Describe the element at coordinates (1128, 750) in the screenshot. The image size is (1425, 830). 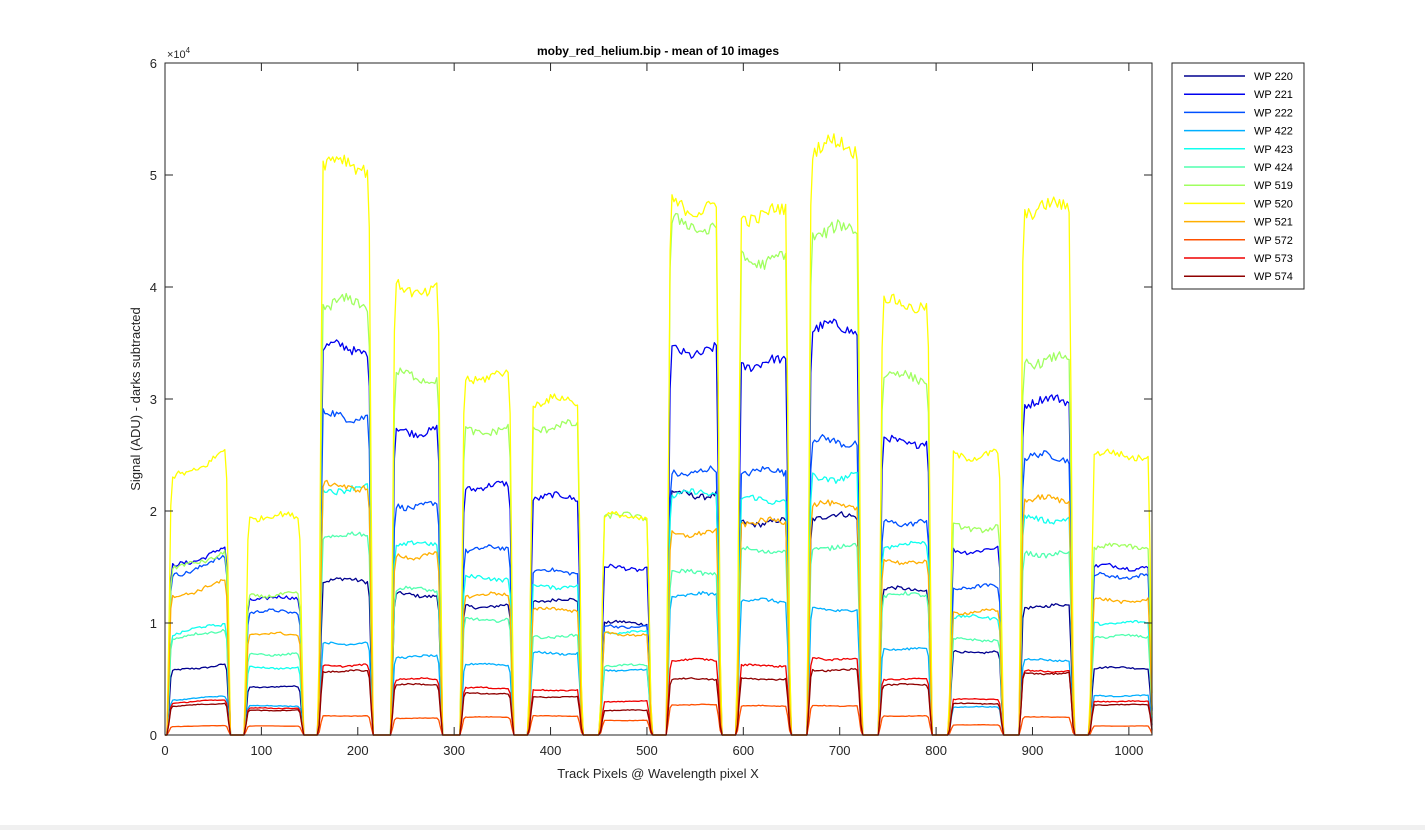
I see `x-tick-label: 1000` at that location.